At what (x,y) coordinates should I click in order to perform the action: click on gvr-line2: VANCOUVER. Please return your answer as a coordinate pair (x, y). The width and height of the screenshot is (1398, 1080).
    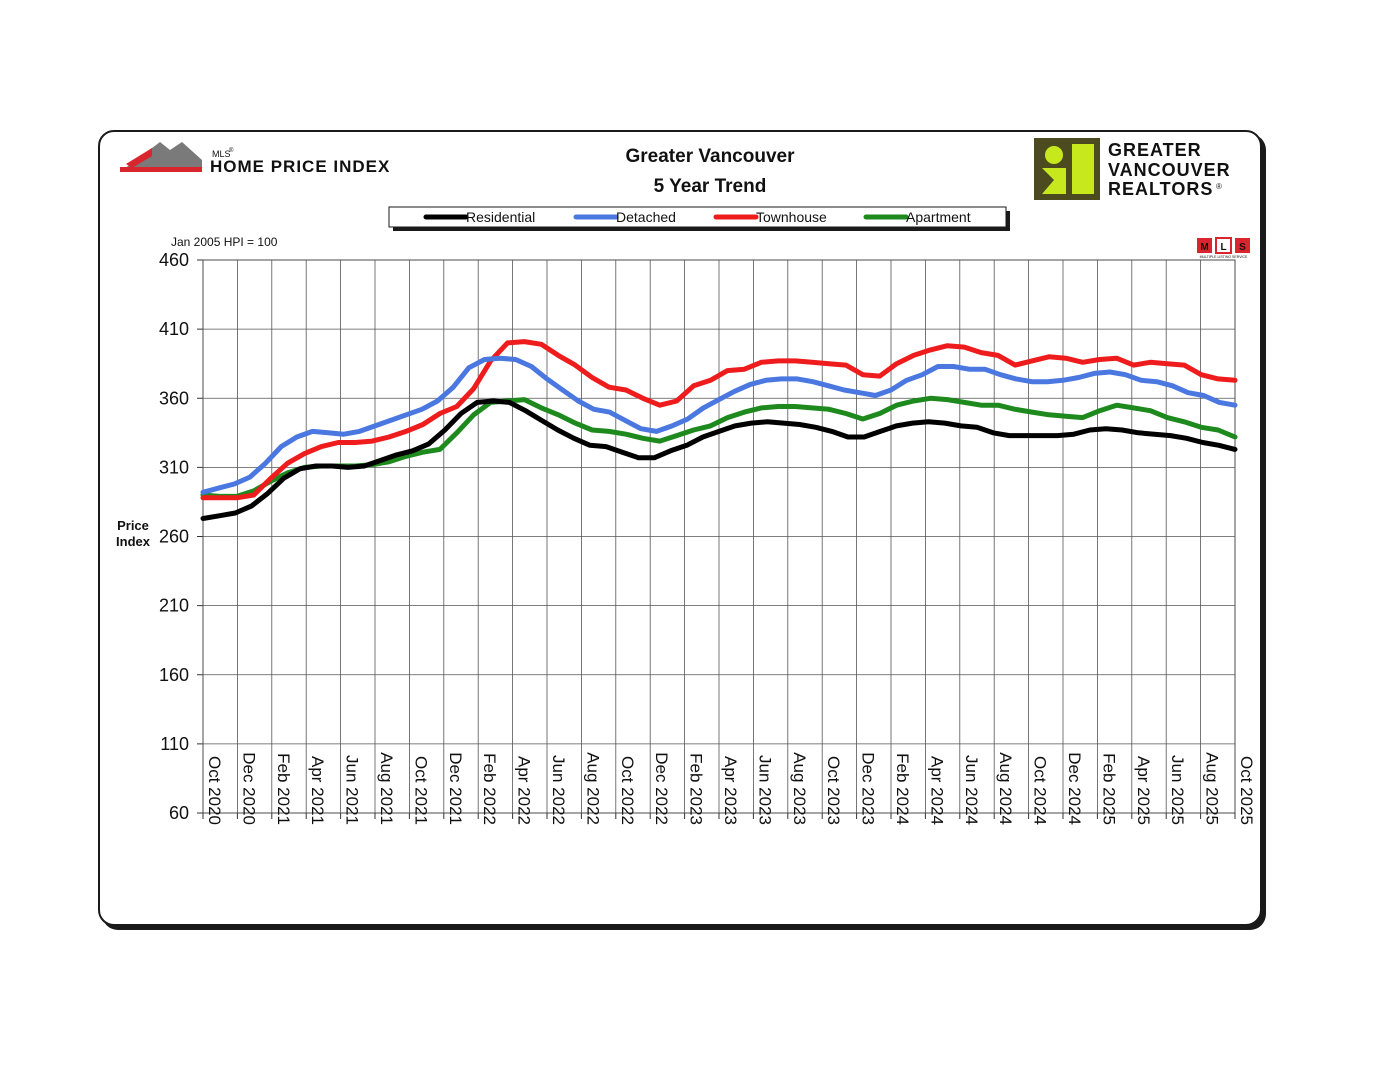
    Looking at the image, I should click on (1169, 170).